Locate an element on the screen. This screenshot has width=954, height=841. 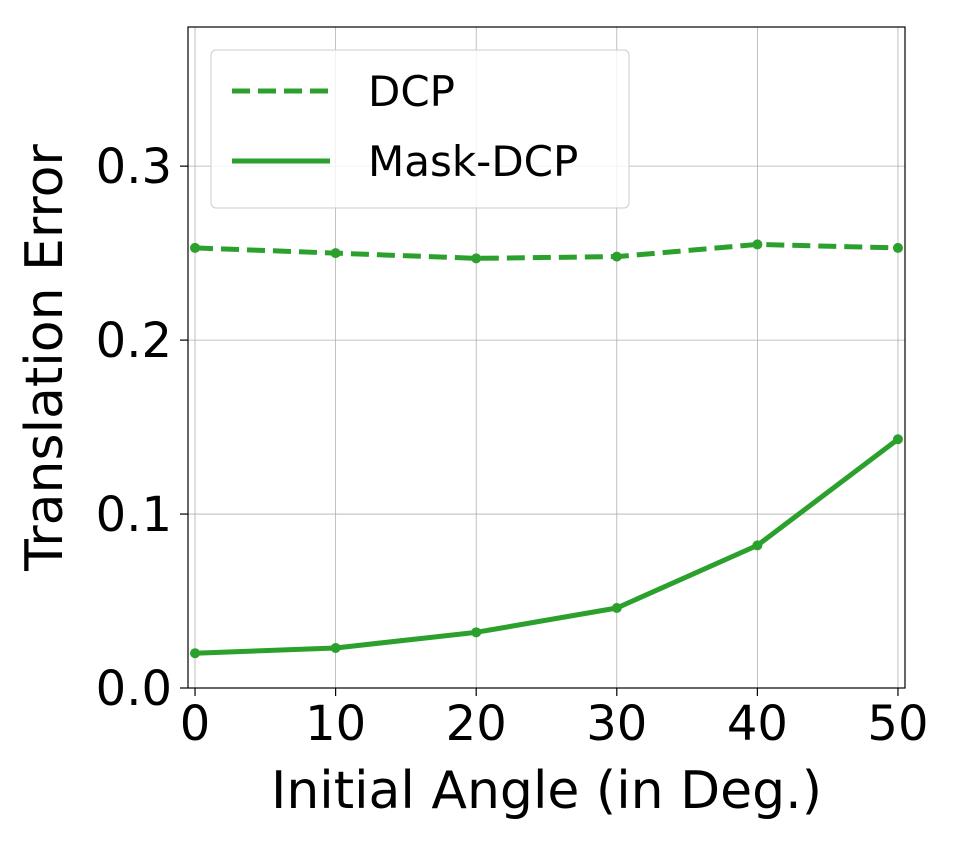
x-tick-label: 50 is located at coordinates (897, 724).